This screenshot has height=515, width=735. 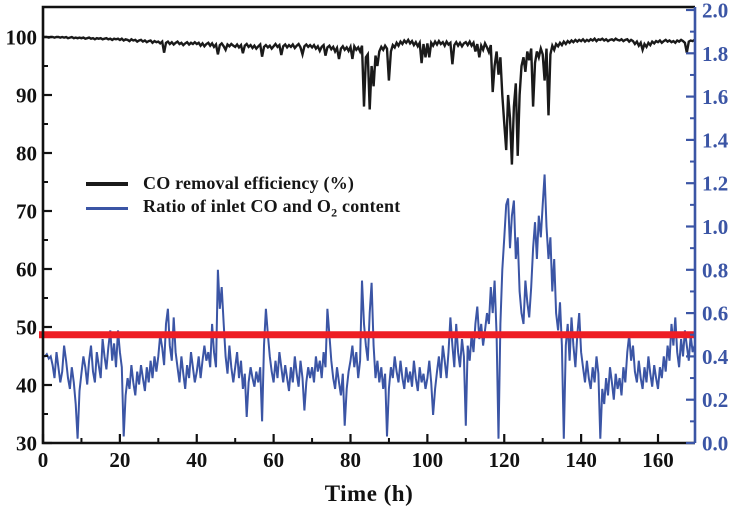 I want to click on right-tick-label: 0.4, so click(x=715, y=357).